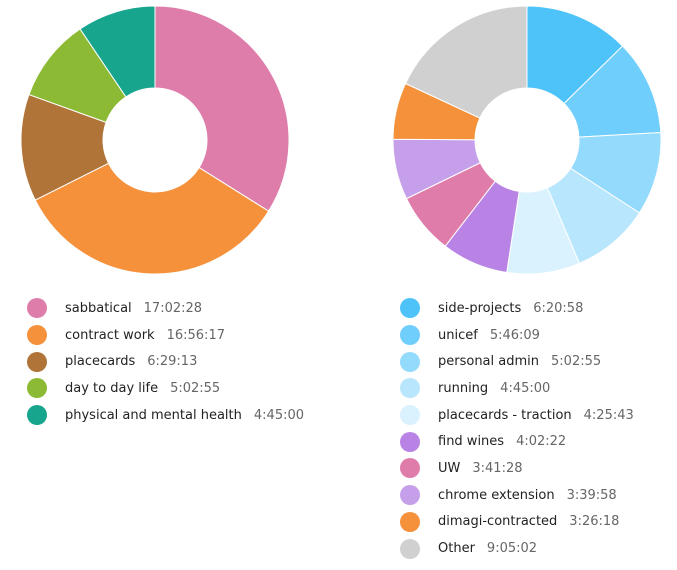 The image size is (677, 570). What do you see at coordinates (152, 218) in the screenshot?
I see `left-slice-contract-work` at bounding box center [152, 218].